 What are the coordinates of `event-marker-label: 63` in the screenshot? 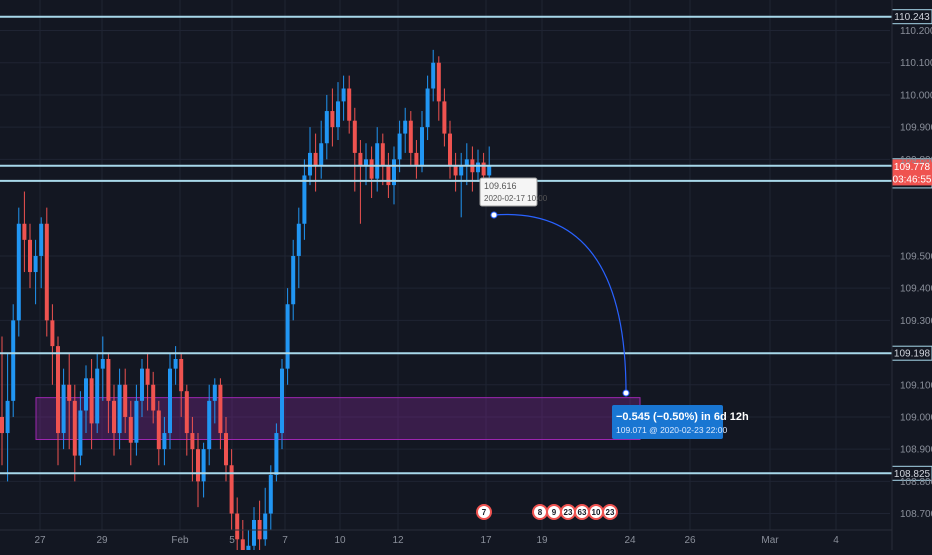 It's located at (582, 512).